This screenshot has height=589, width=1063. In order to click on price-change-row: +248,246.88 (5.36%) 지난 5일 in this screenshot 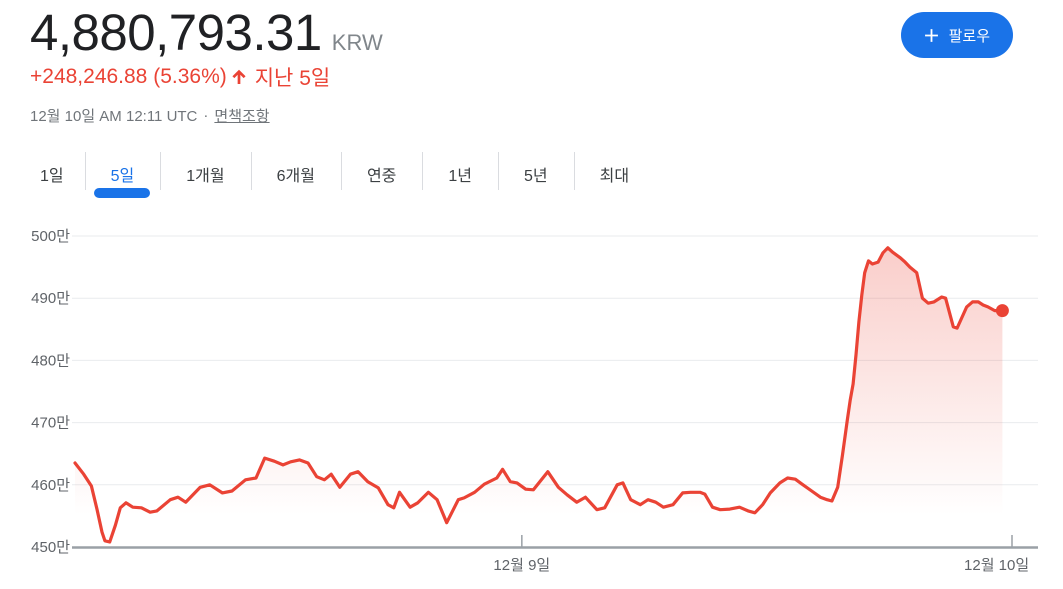, I will do `click(180, 77)`.